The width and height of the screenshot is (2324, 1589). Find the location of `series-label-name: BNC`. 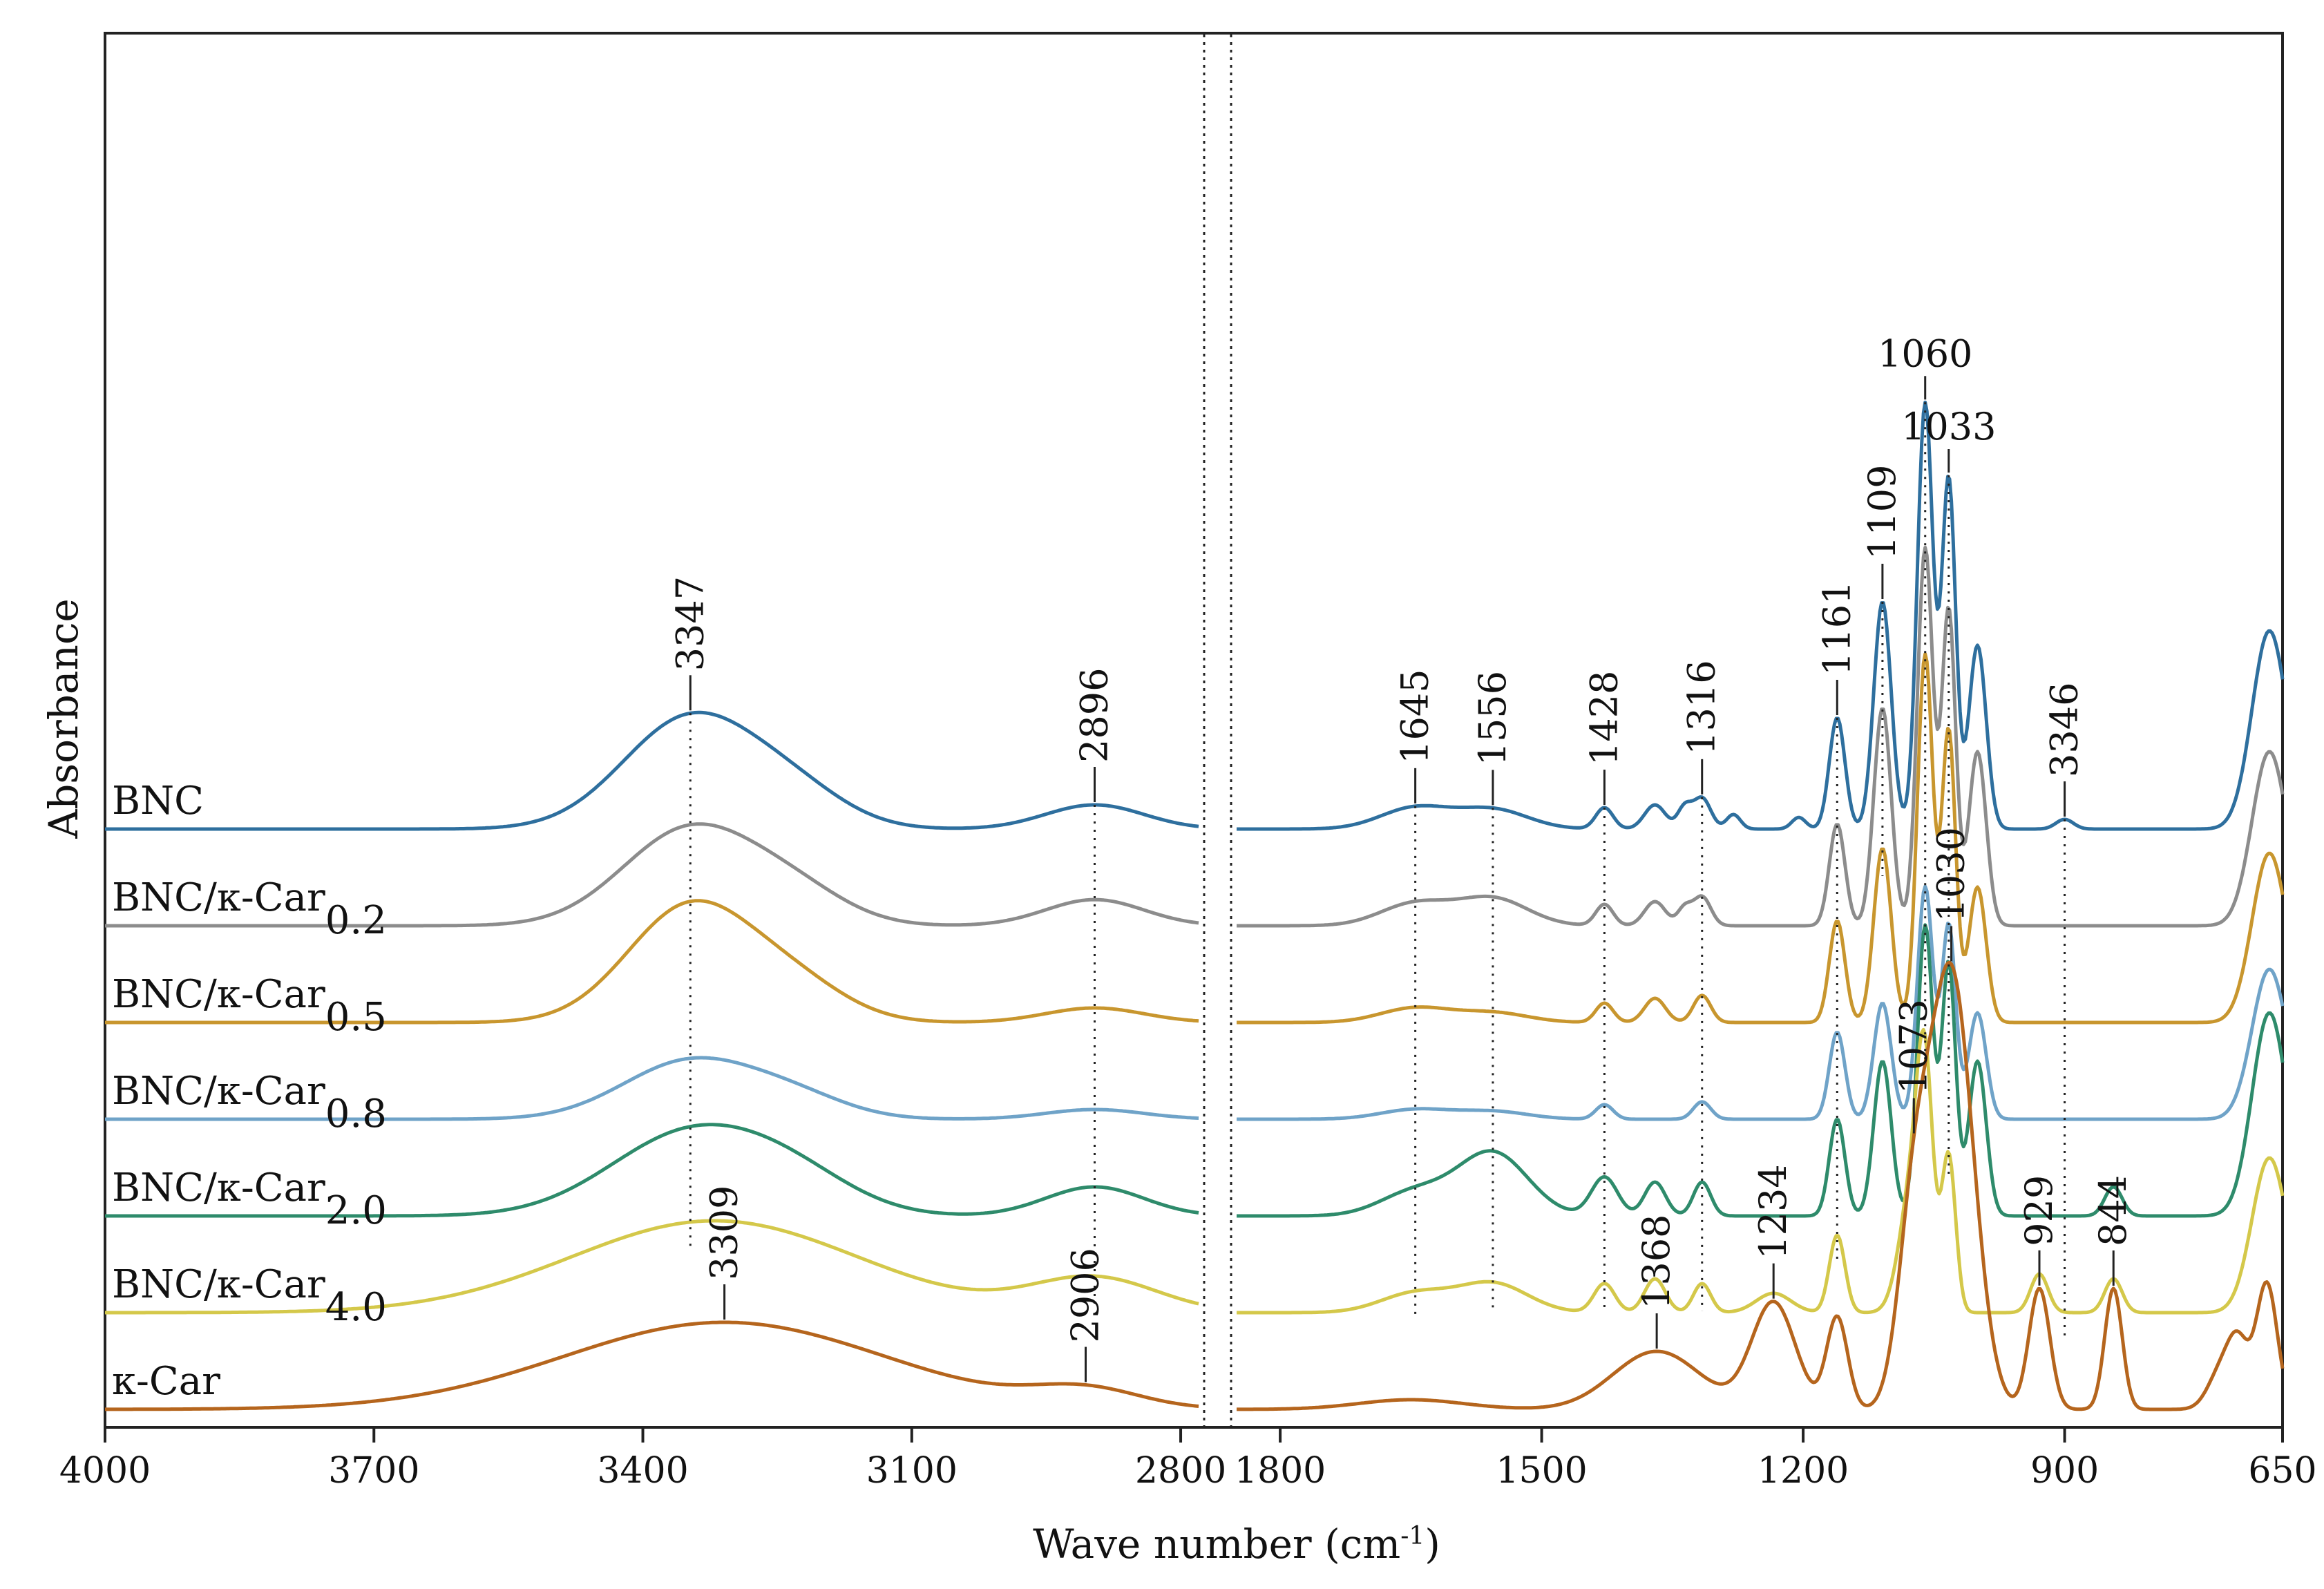

series-label-name: BNC is located at coordinates (158, 801).